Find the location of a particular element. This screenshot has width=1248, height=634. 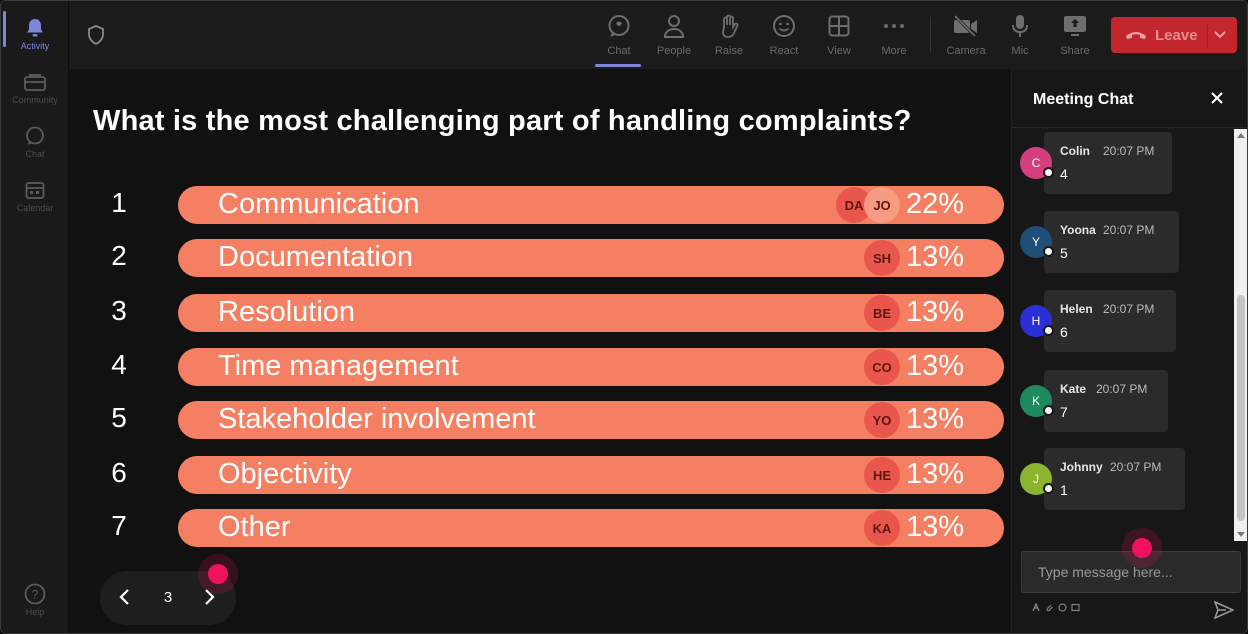

scroll-thumb is located at coordinates (1241, 408).